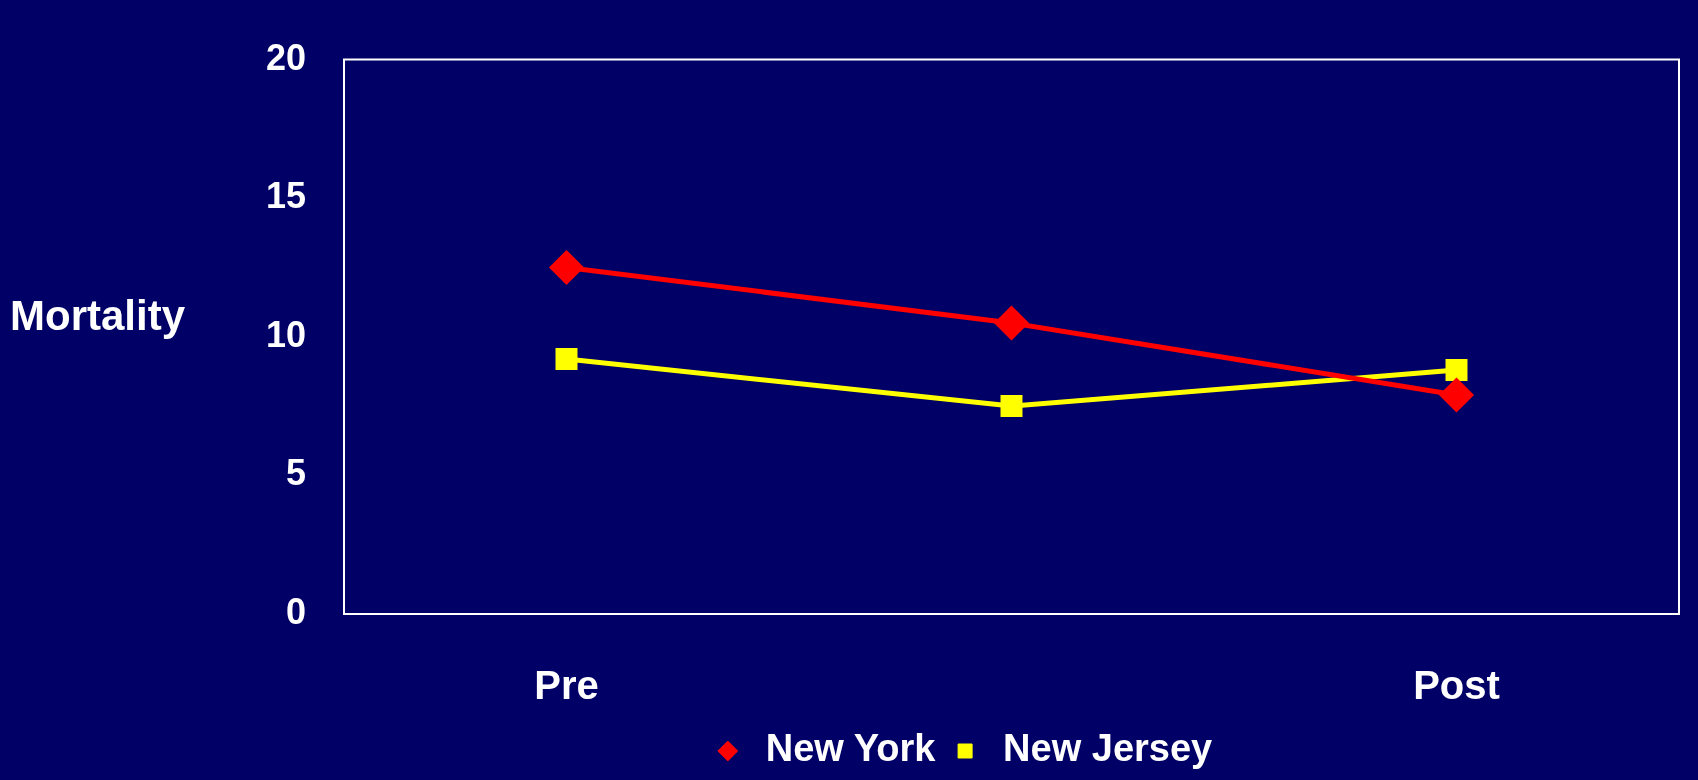 The image size is (1698, 780). Describe the element at coordinates (851, 748) in the screenshot. I see `legend-label: New York` at that location.